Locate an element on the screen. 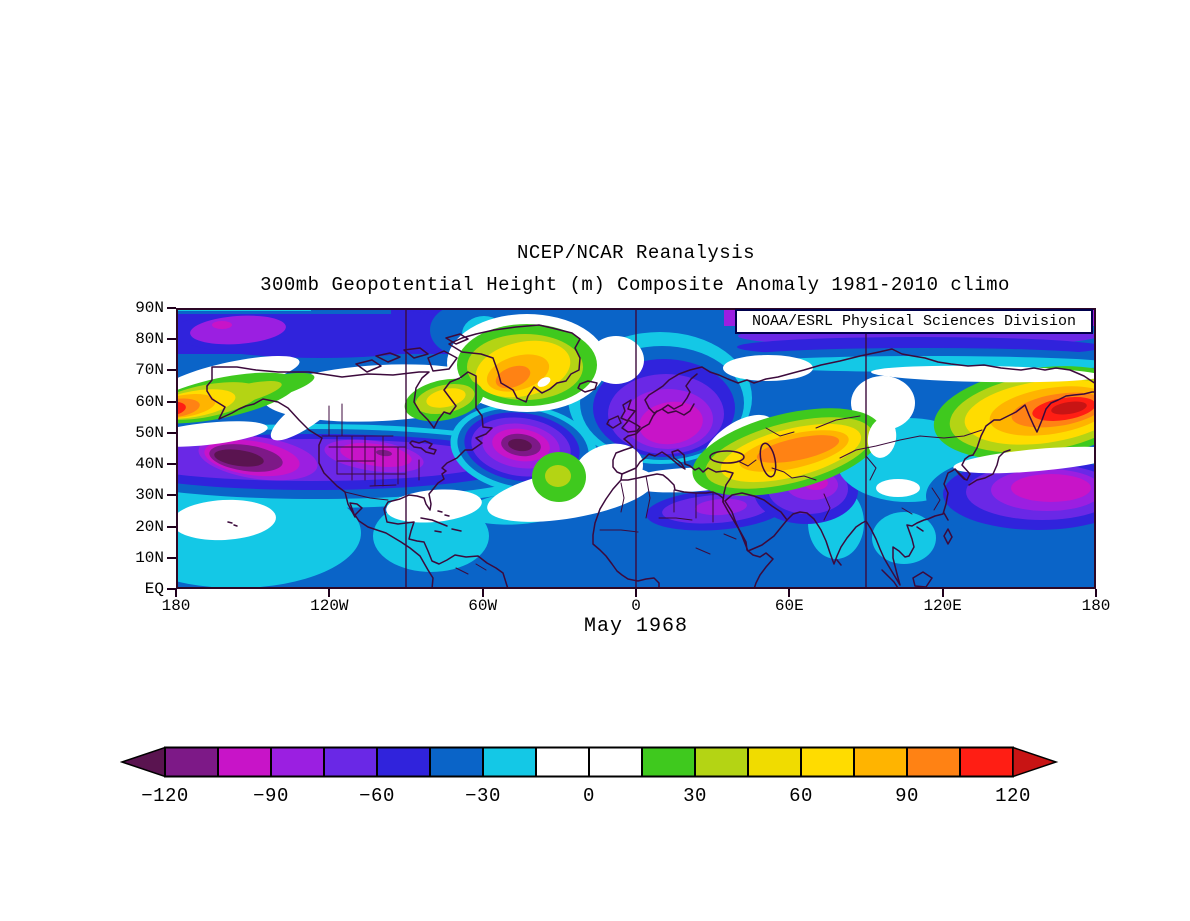 This screenshot has width=1190, height=921. coast-north-america-east is located at coordinates (357, 477).